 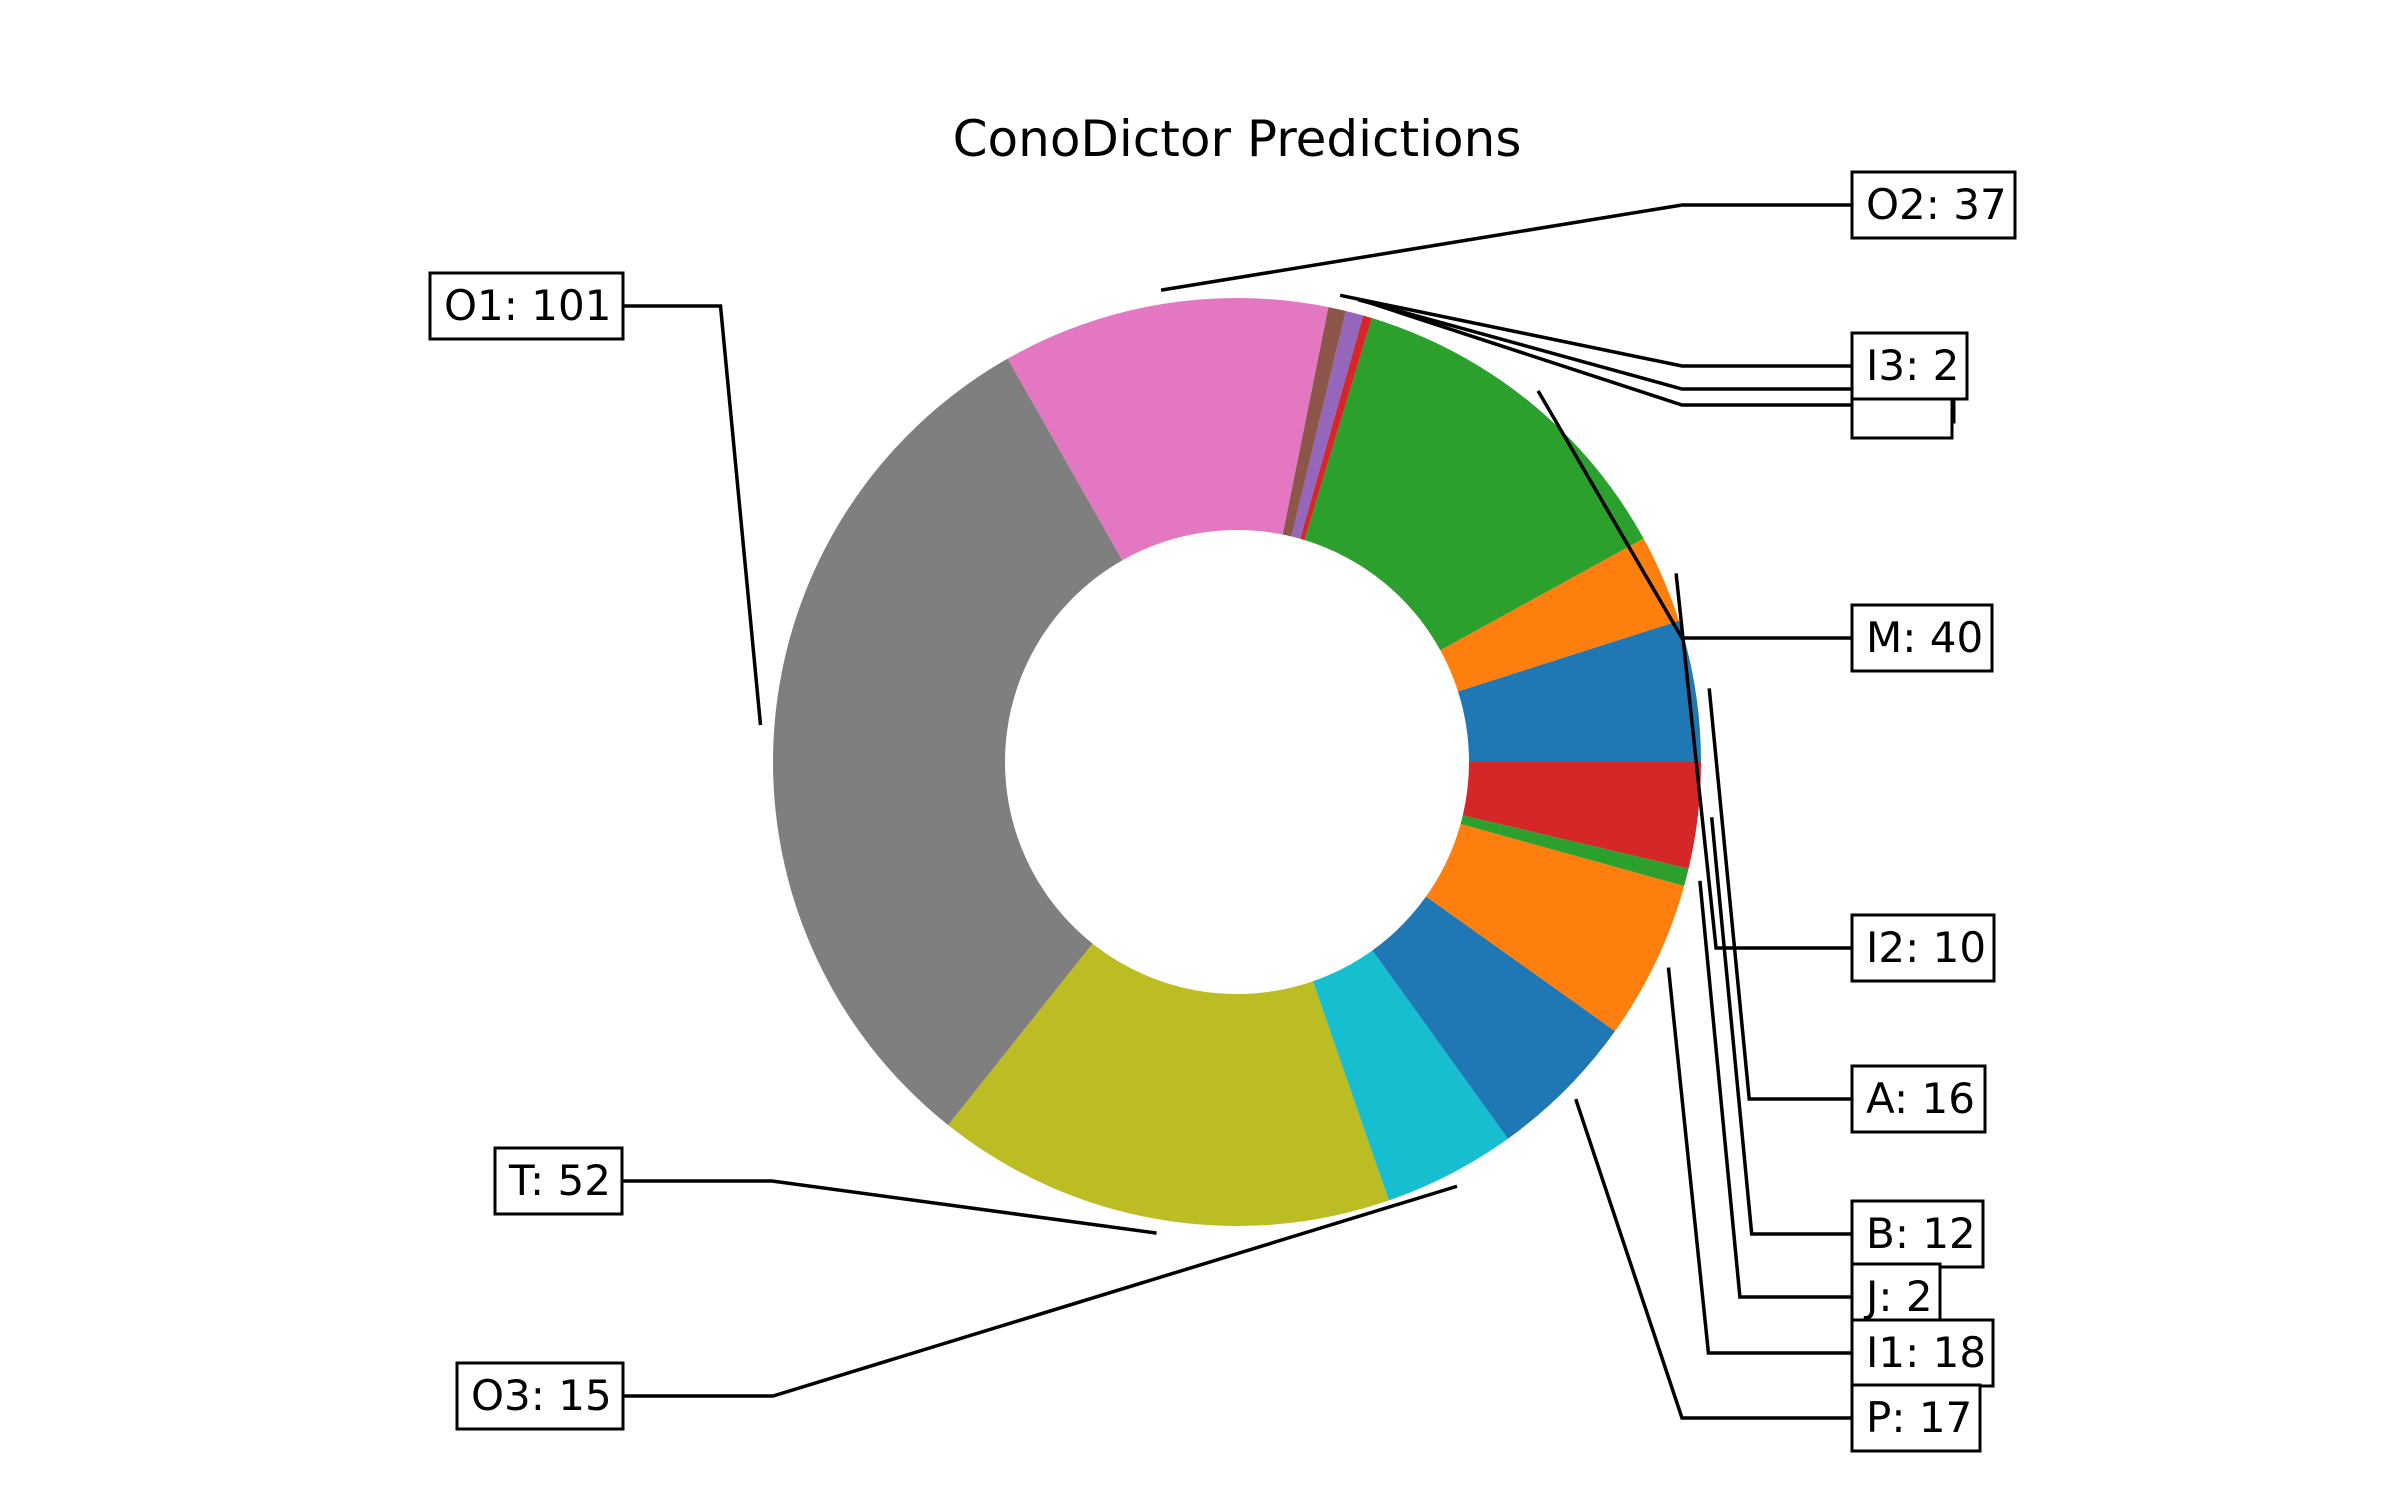 I want to click on slice-label-a: A: 16, so click(x=1920, y=1098).